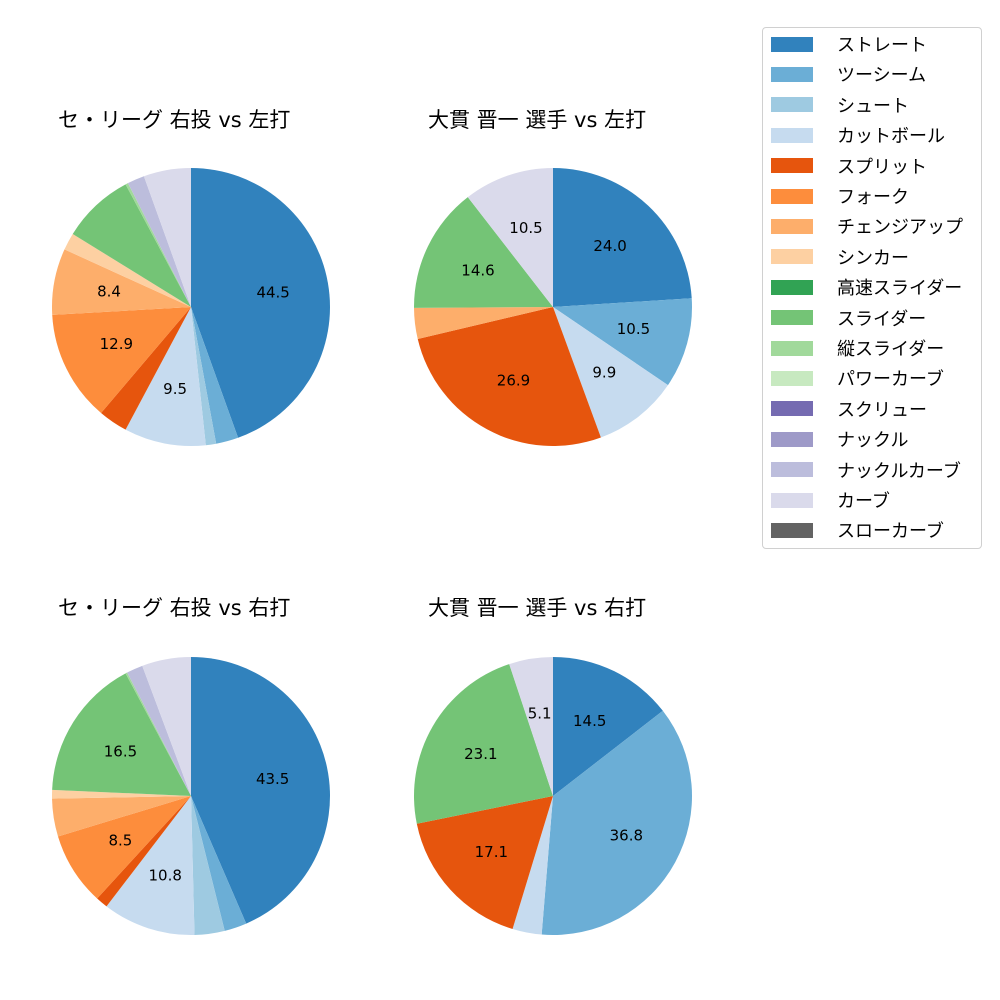 Image resolution: width=1000 pixels, height=1000 pixels. I want to click on slice-label: 24.0, so click(609, 246).